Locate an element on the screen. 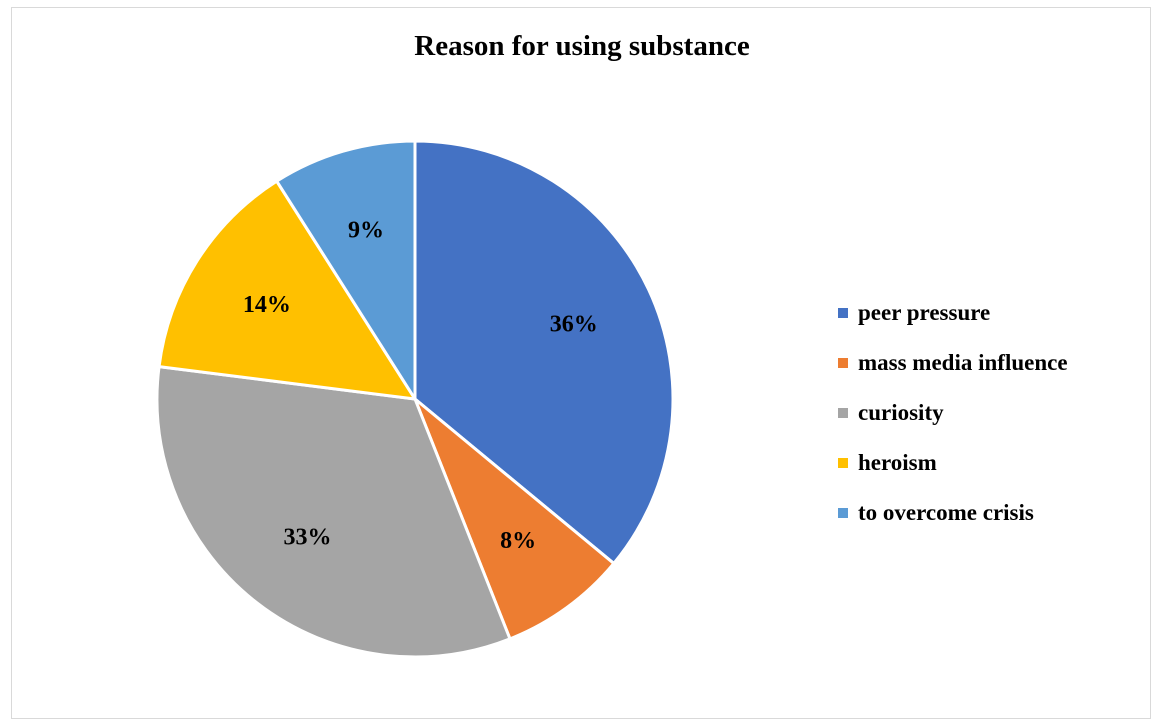 The height and width of the screenshot is (726, 1159). data-label-peer-pressure: 36% is located at coordinates (574, 324).